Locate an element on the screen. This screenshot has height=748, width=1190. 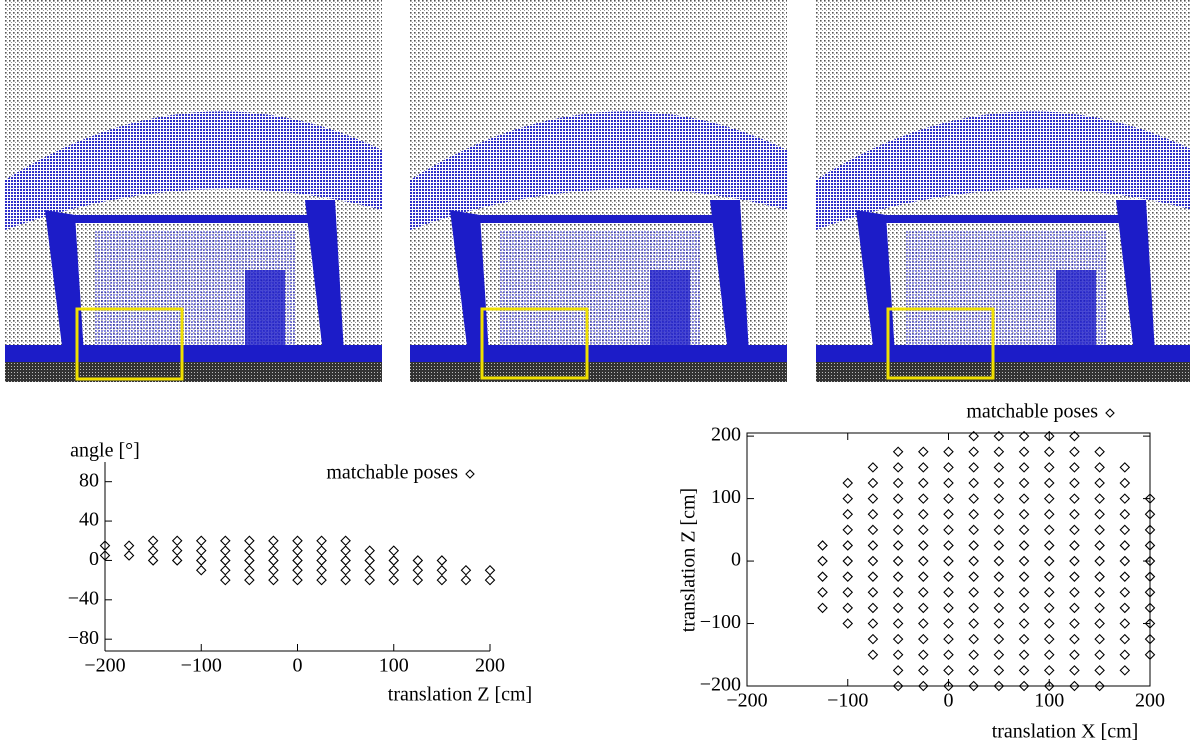
x-tick-label: 0 is located at coordinates (949, 701).